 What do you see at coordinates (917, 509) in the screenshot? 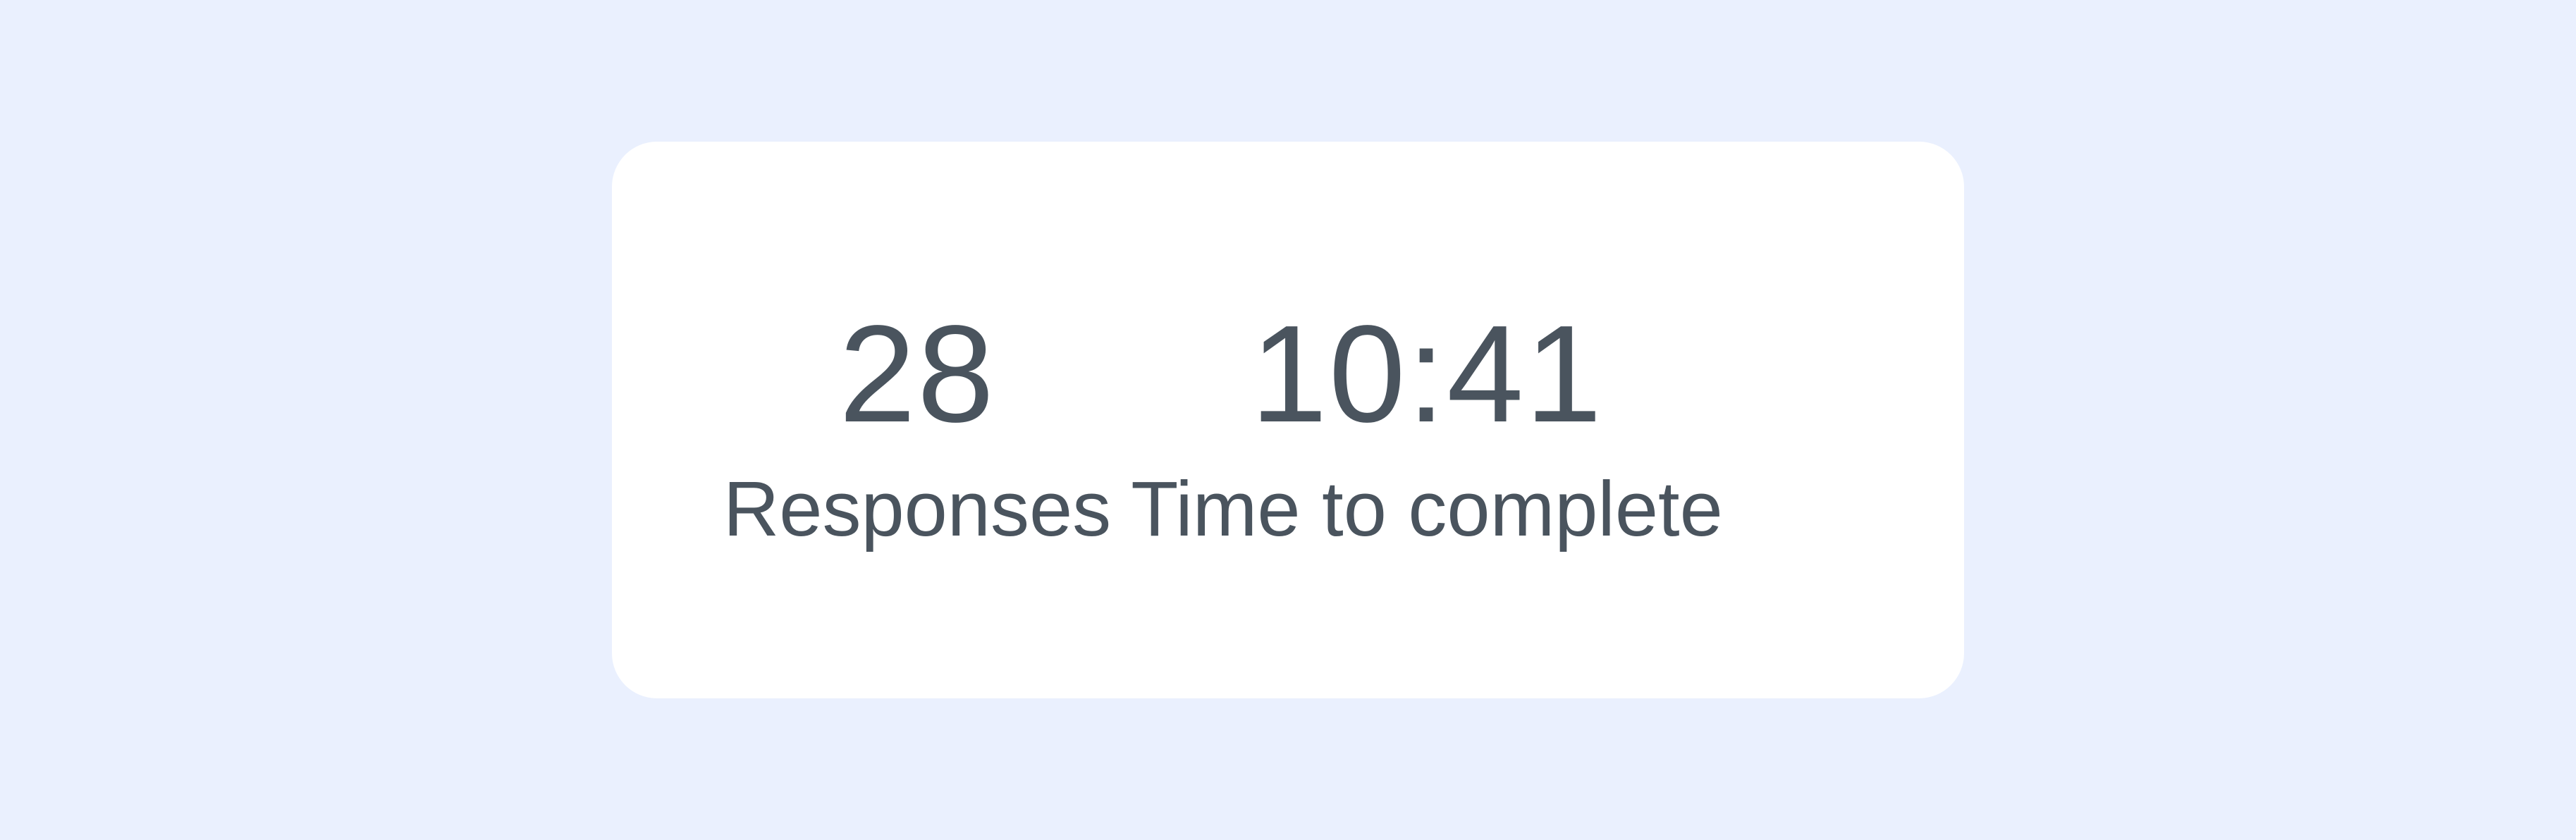
I see `responses-label: Responses` at bounding box center [917, 509].